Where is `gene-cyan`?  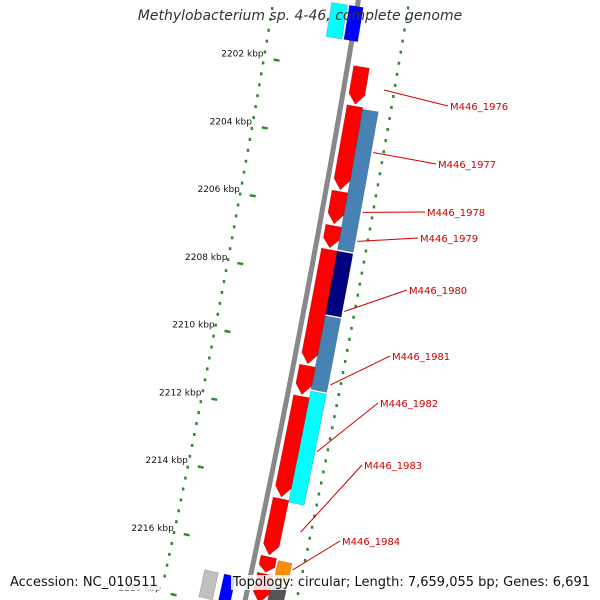 gene-cyan is located at coordinates (336, 21).